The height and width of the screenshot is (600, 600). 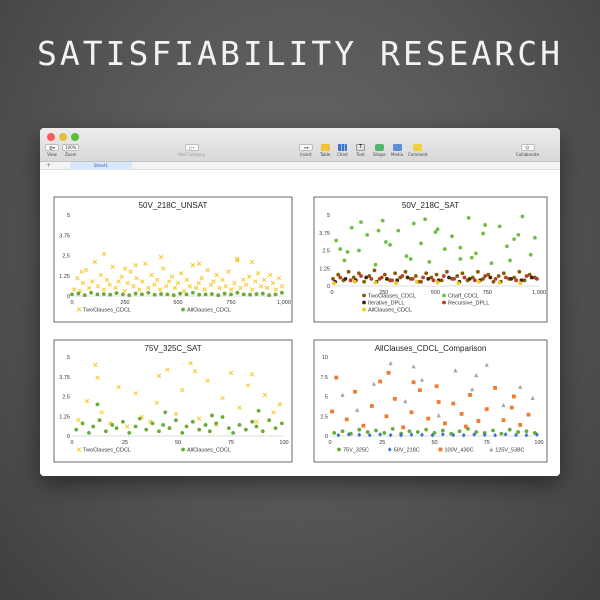 I want to click on legend-marker, so click(x=491, y=449).